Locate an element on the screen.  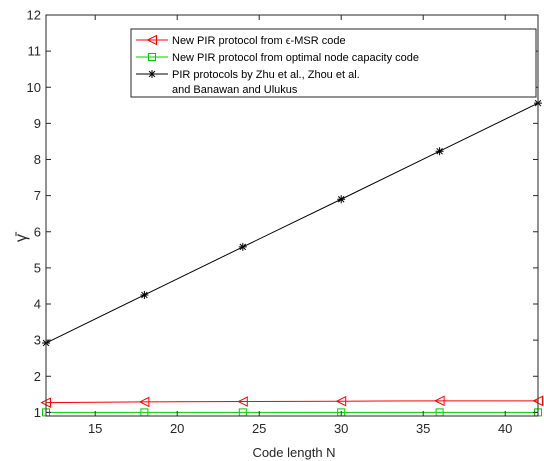
legend-marker-triangle-left is located at coordinates (151, 40).